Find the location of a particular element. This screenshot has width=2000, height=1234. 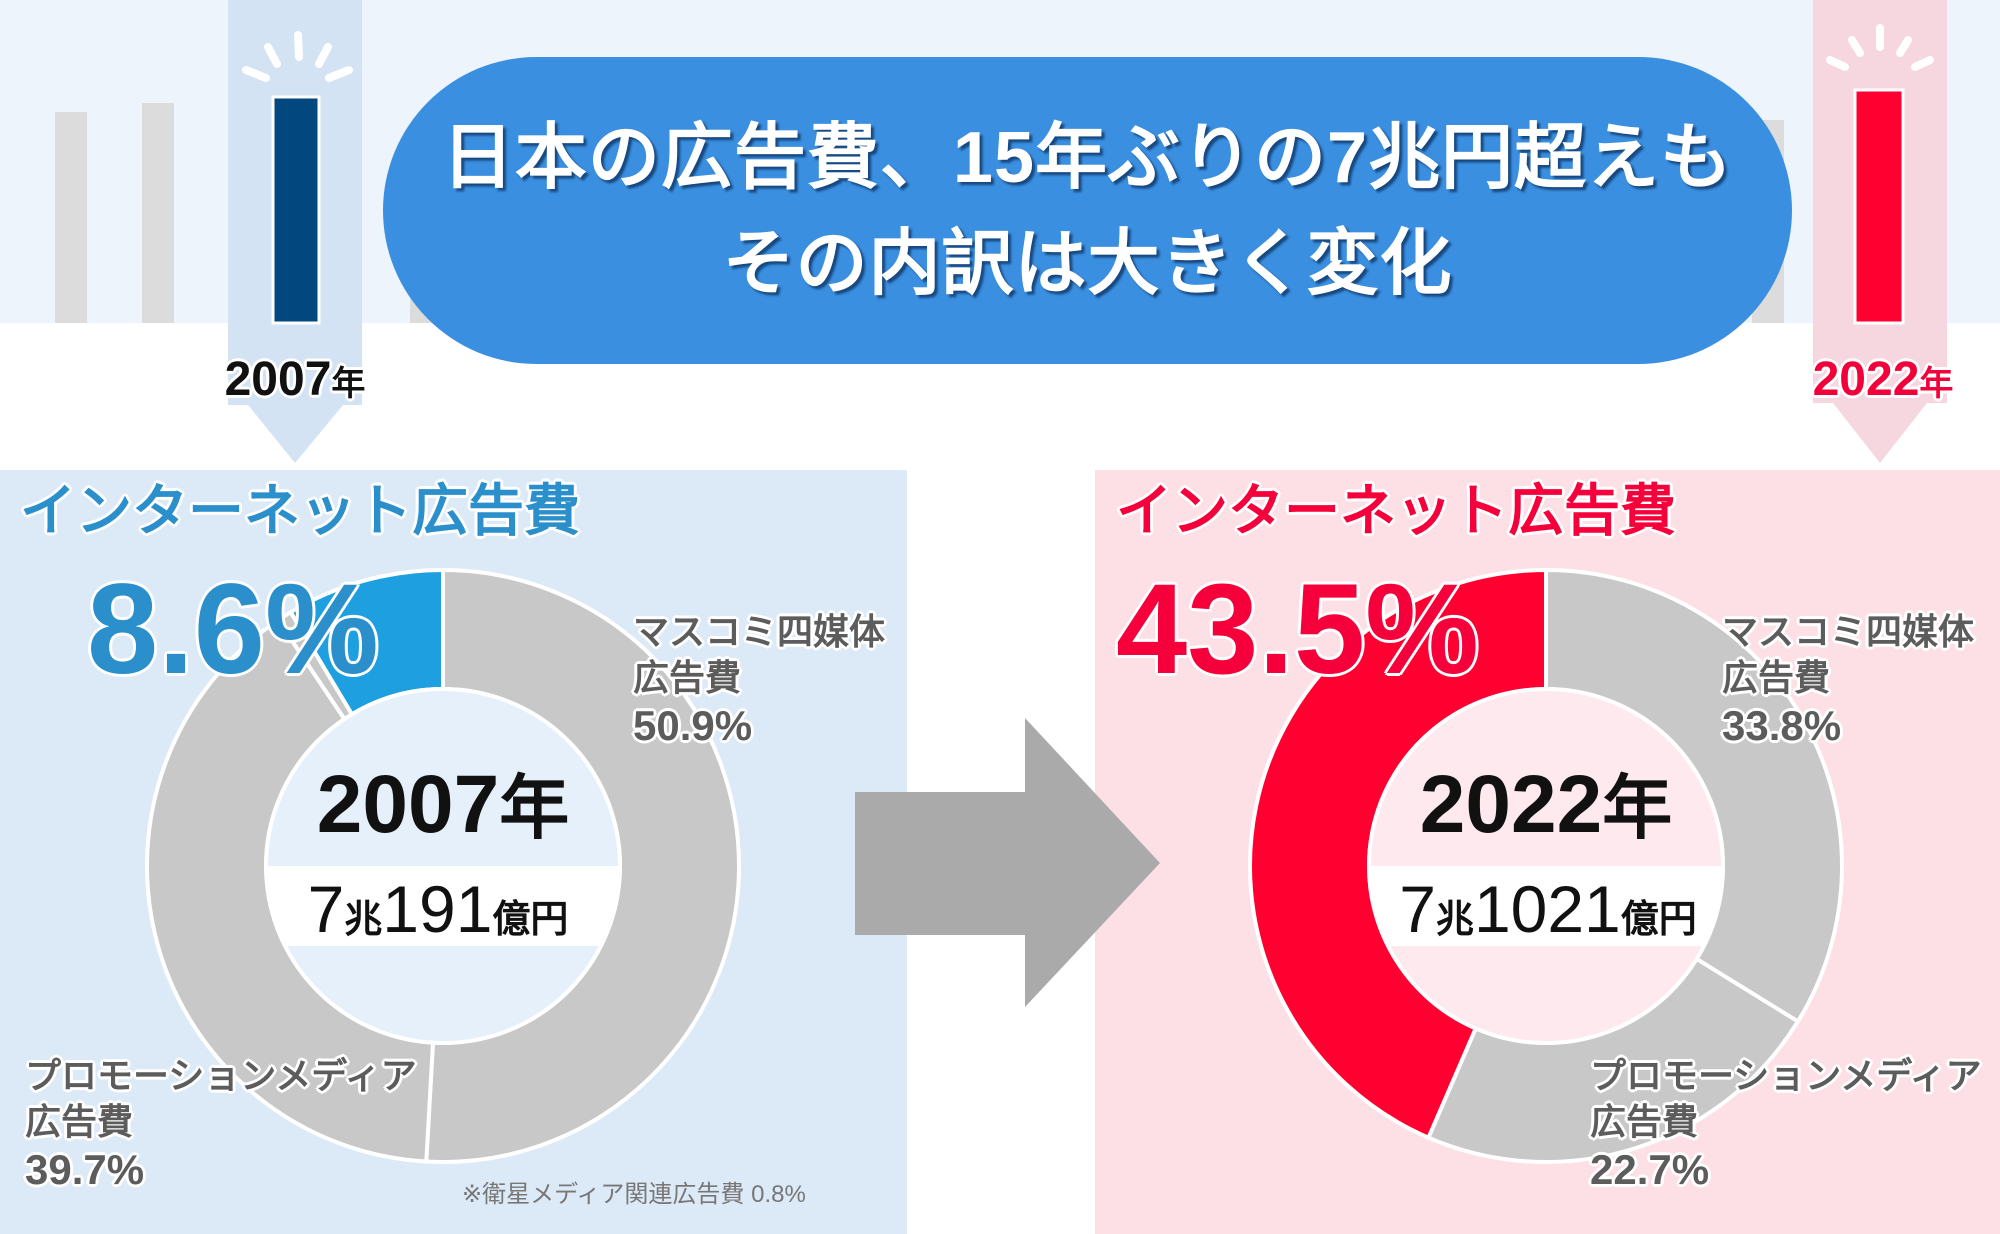

title-line-1: 日本の広告費、15年ぶりの7兆円超えも is located at coordinates (1087, 157).